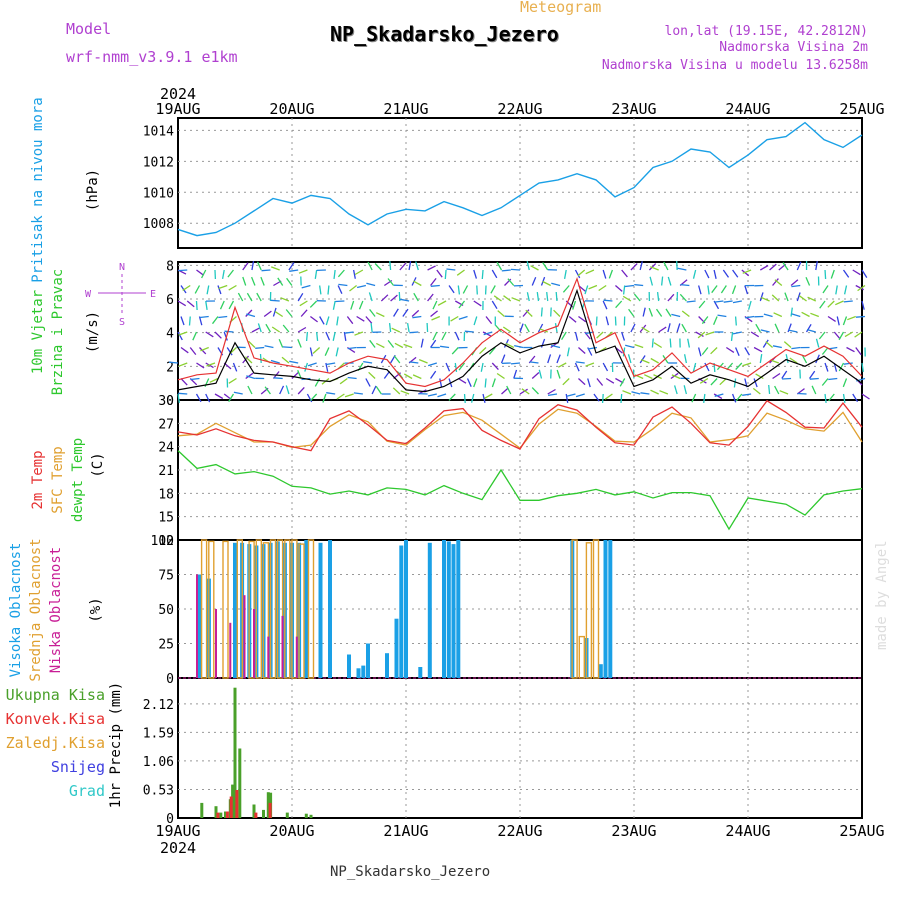  What do you see at coordinates (78, 767) in the screenshot?
I see `precip-legend-item: Snijeg` at bounding box center [78, 767].